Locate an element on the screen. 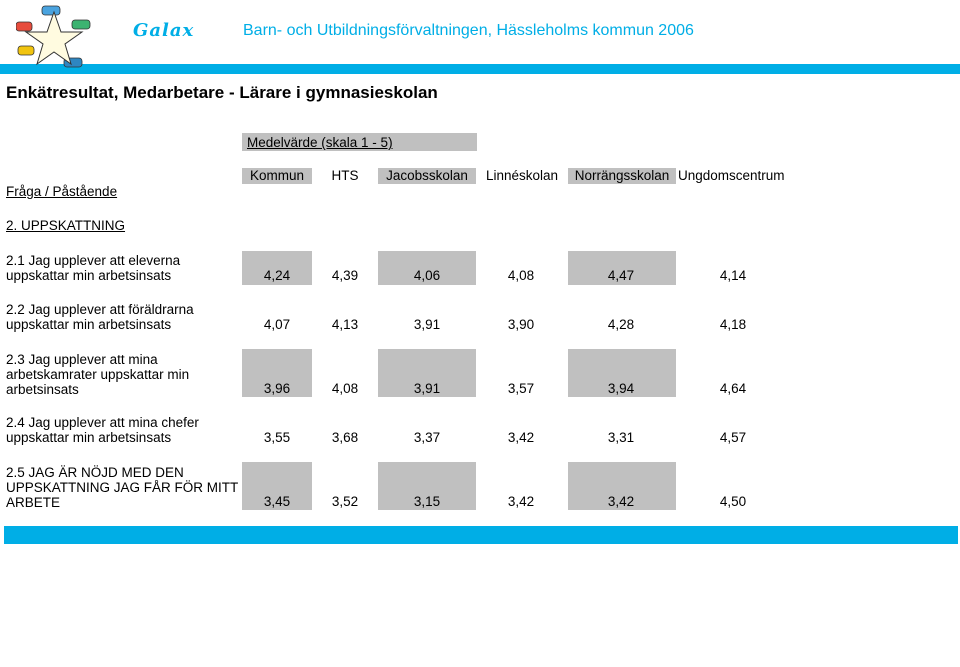 The height and width of the screenshot is (667, 960). table-cell: 4,50 is located at coordinates (733, 501).